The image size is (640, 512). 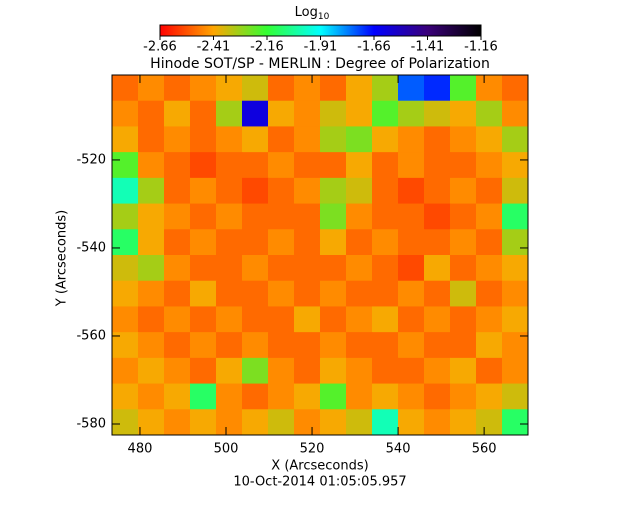 What do you see at coordinates (160, 47) in the screenshot?
I see `colorbar-tick-label: -2.66` at bounding box center [160, 47].